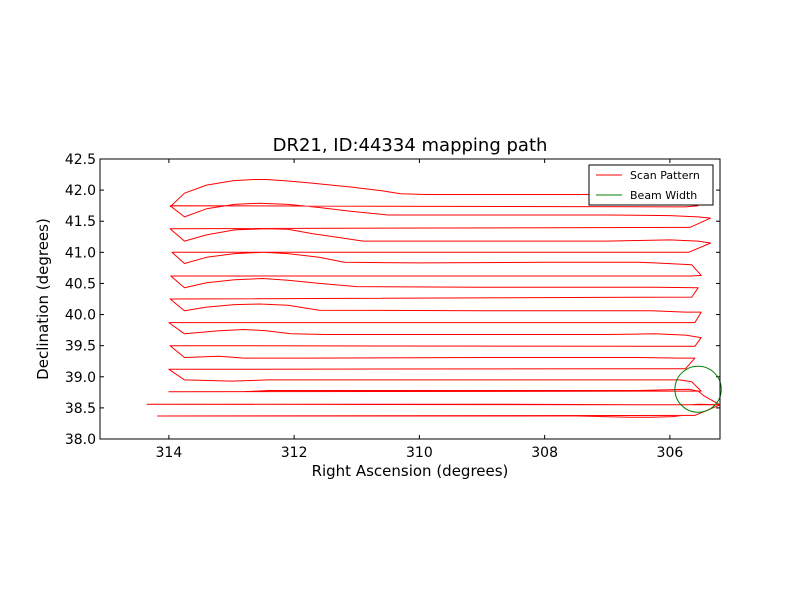 The image size is (800, 600). I want to click on y-tick-label: 41.0, so click(80, 253).